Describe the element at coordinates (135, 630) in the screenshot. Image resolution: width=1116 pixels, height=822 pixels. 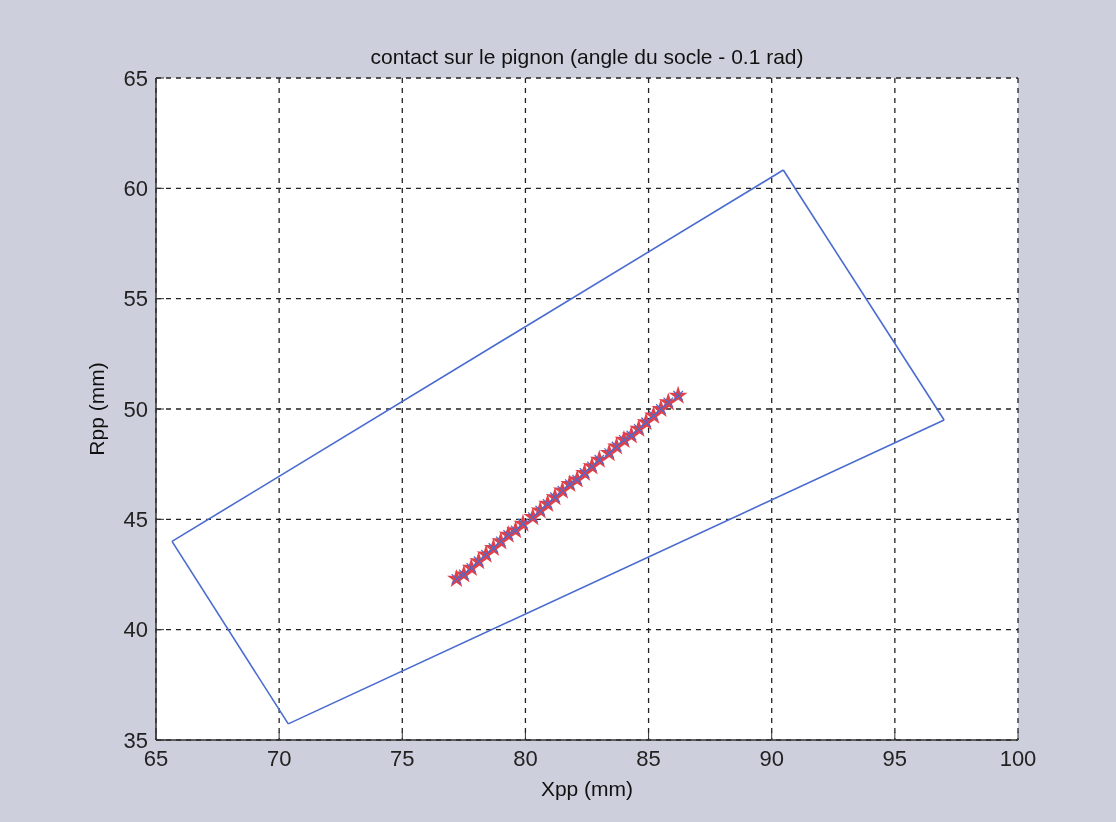
I see `y-tick-label: 40` at that location.